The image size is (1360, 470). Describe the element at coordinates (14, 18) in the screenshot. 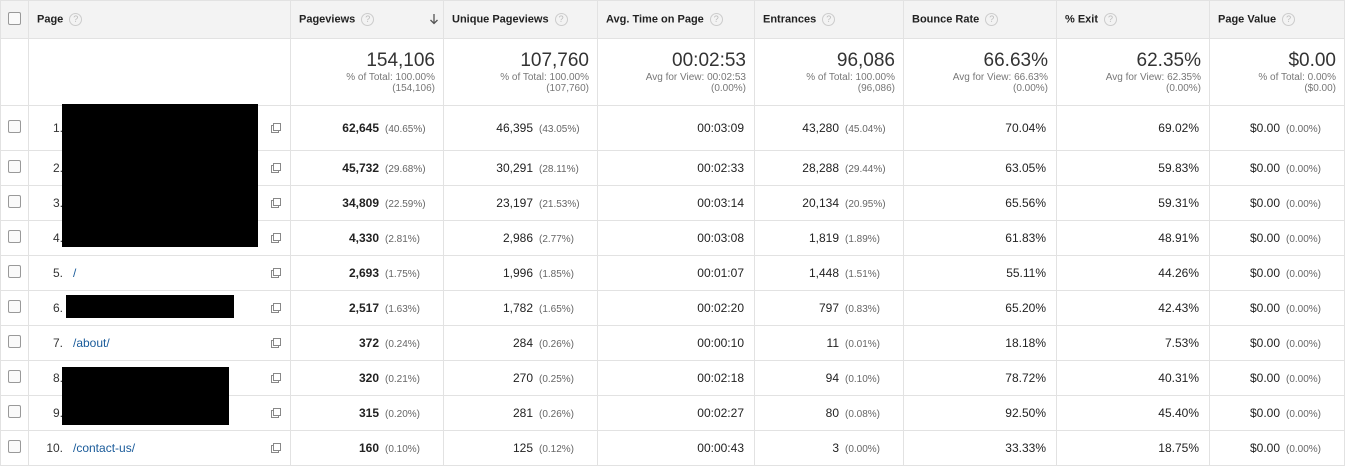

I see `select-all-checkbox` at that location.